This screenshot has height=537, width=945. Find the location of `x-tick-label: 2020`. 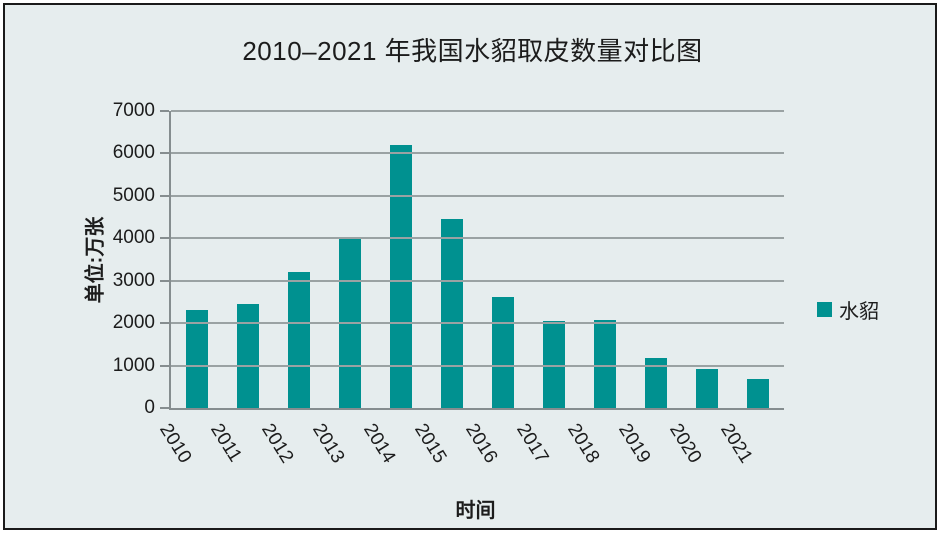

x-tick-label: 2020 is located at coordinates (685, 443).